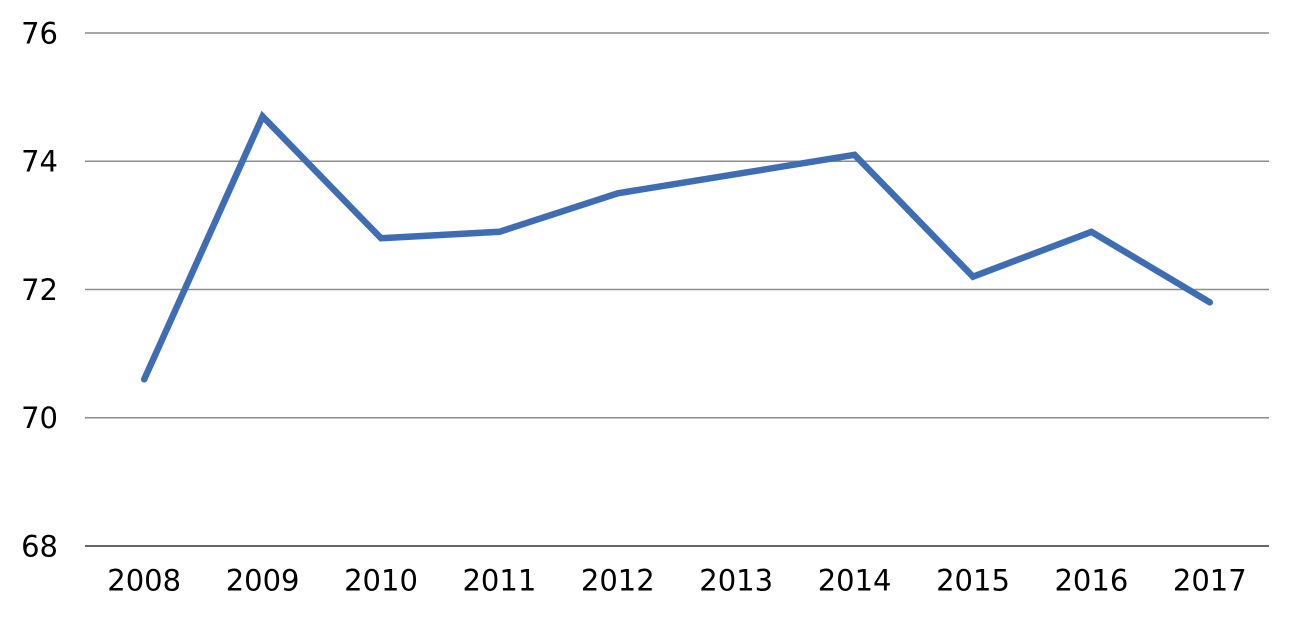 The width and height of the screenshot is (1299, 622). Describe the element at coordinates (855, 580) in the screenshot. I see `x-axis-tick-label: 2014` at that location.